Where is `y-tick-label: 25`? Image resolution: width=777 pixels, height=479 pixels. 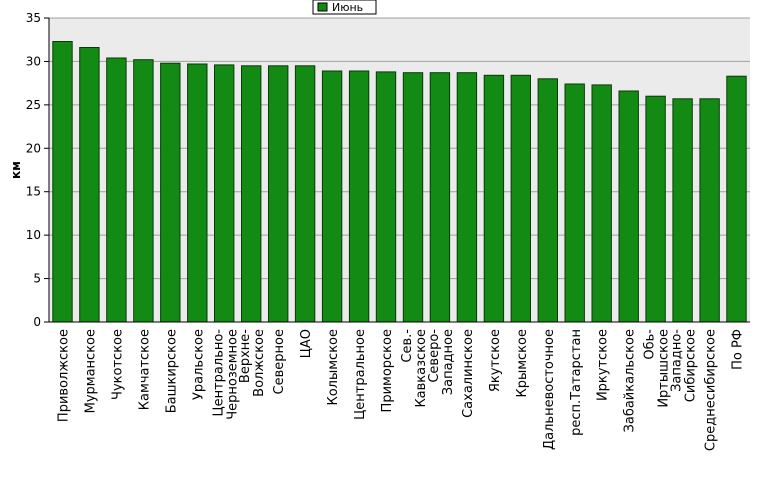 y-tick-label: 25 is located at coordinates (33, 105).